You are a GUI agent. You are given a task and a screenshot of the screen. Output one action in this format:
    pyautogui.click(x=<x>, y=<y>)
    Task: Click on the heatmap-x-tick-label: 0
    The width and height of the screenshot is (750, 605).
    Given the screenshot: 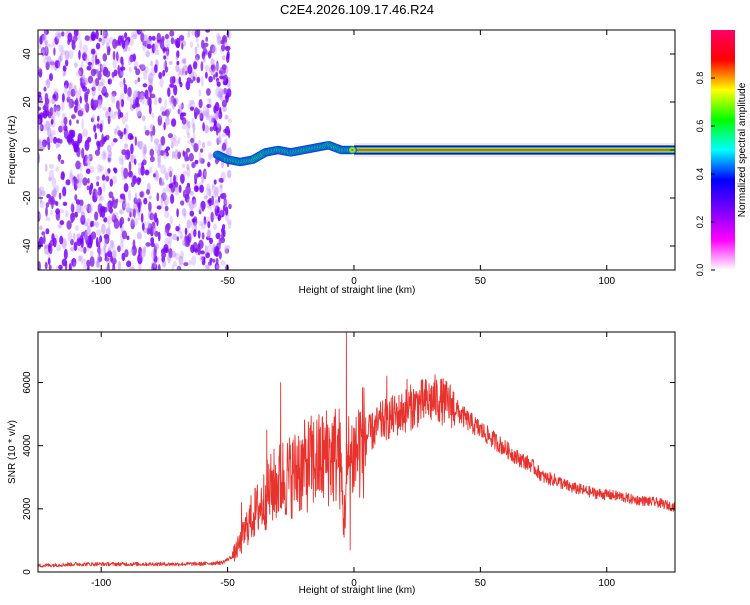 What is the action you would take?
    pyautogui.click(x=354, y=281)
    